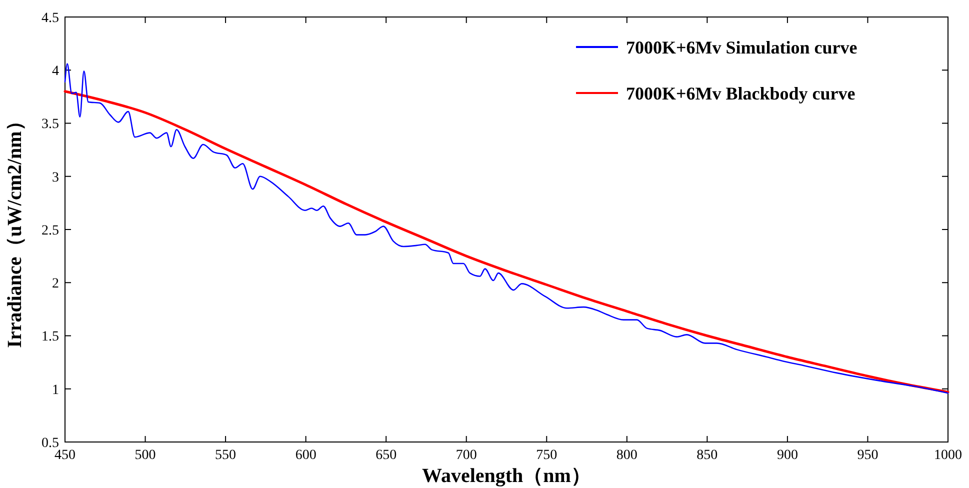 This screenshot has width=969, height=488. What do you see at coordinates (787, 455) in the screenshot?
I see `x-tick-label: 900` at bounding box center [787, 455].